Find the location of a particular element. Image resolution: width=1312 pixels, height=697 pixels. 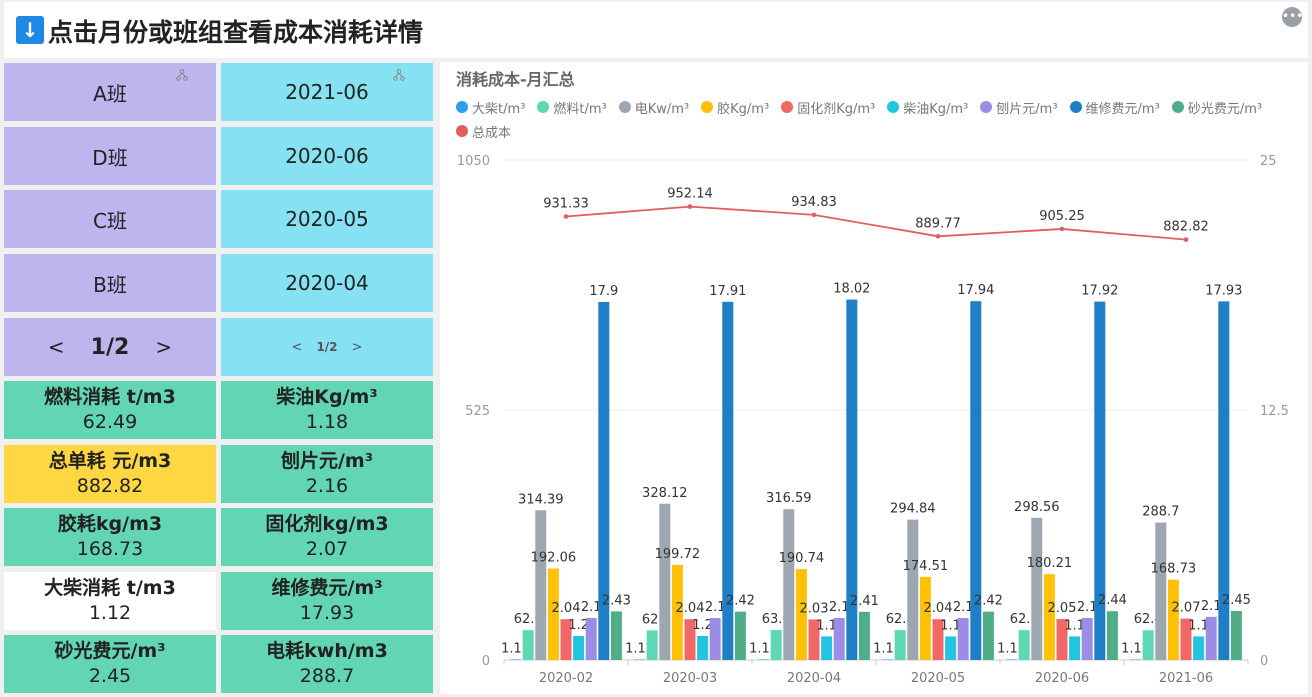

data-label: 2.42 is located at coordinates (988, 601).